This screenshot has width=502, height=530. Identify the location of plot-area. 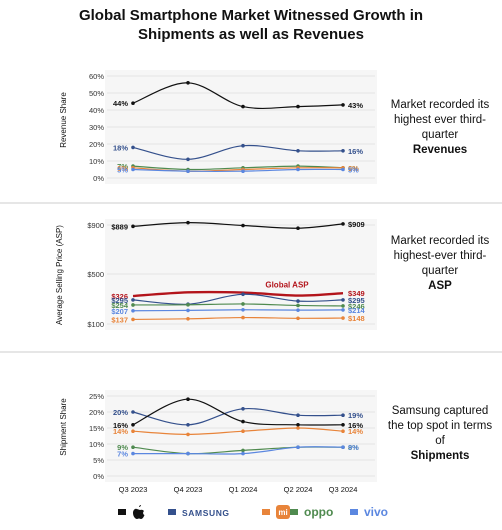
(241, 436).